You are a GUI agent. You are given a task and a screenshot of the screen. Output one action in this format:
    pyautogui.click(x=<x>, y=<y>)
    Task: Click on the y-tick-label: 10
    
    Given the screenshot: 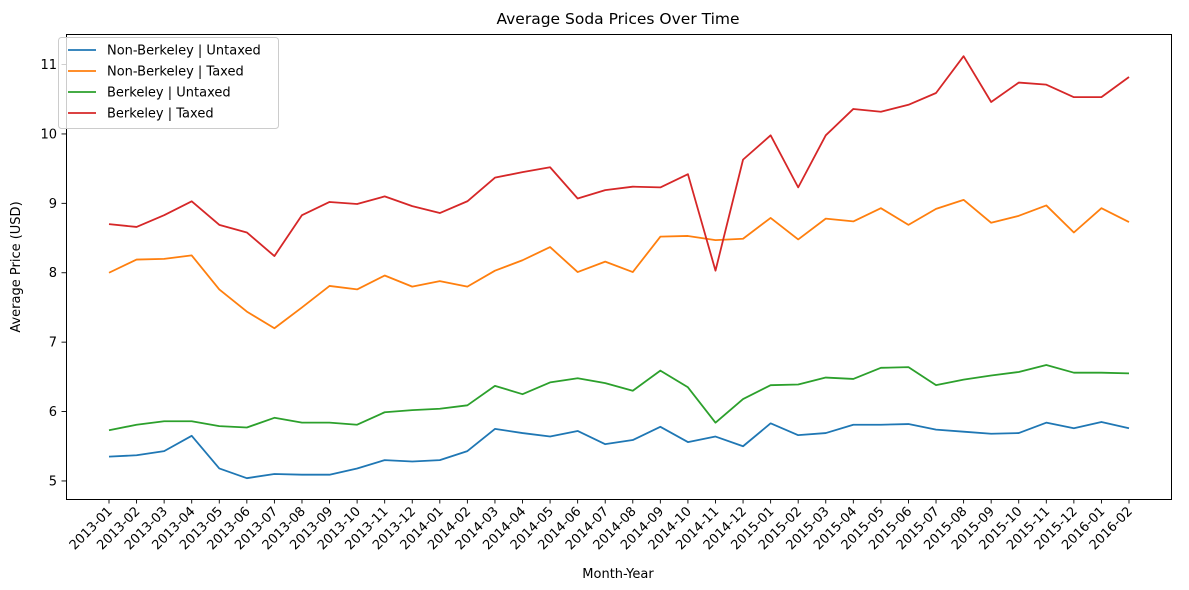 What is the action you would take?
    pyautogui.click(x=48, y=134)
    